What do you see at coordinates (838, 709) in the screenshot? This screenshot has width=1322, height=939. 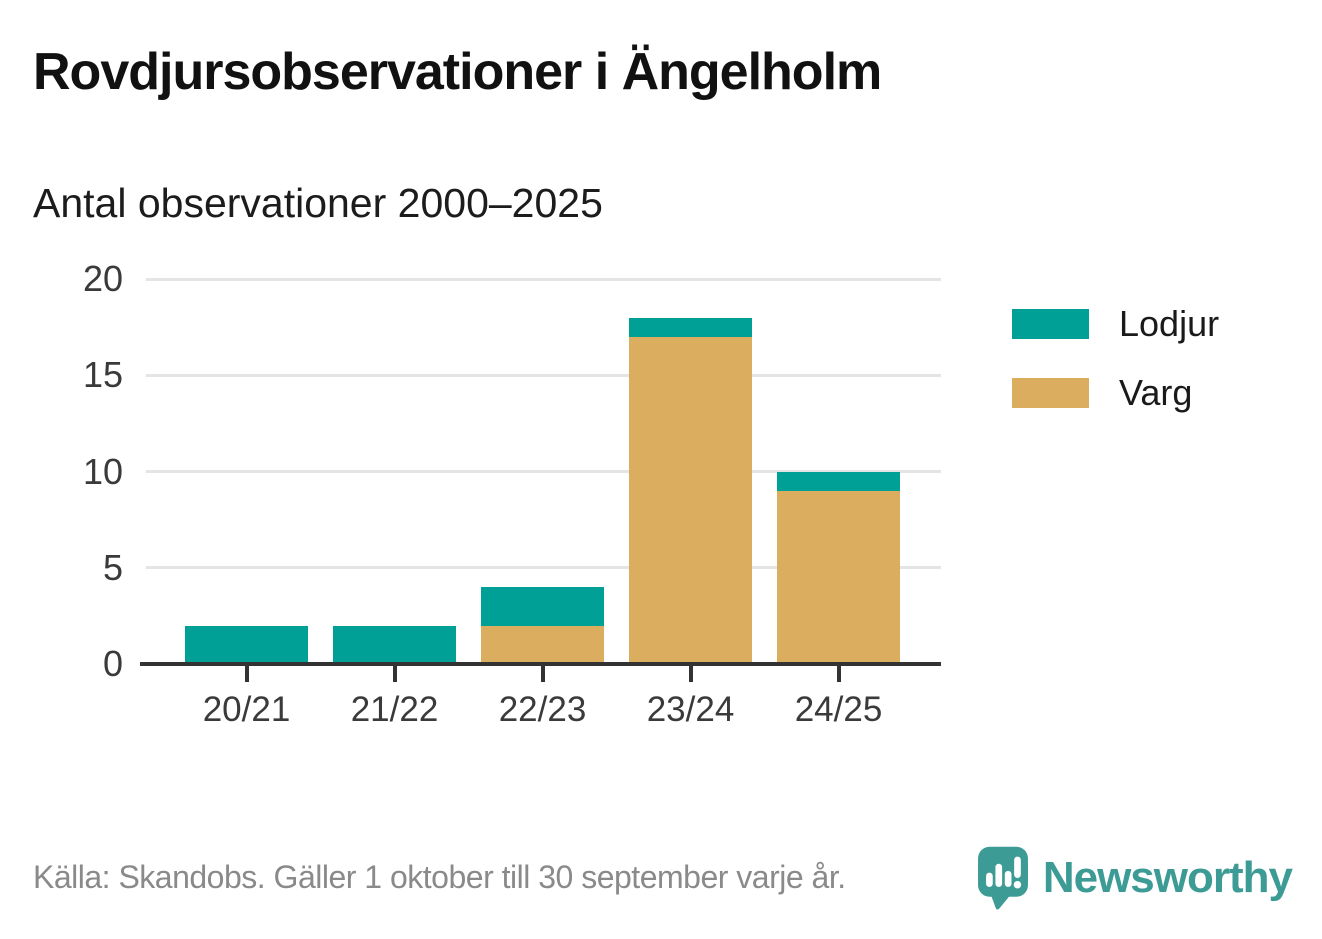 I see `x-axis-tick-label: 24/25` at bounding box center [838, 709].